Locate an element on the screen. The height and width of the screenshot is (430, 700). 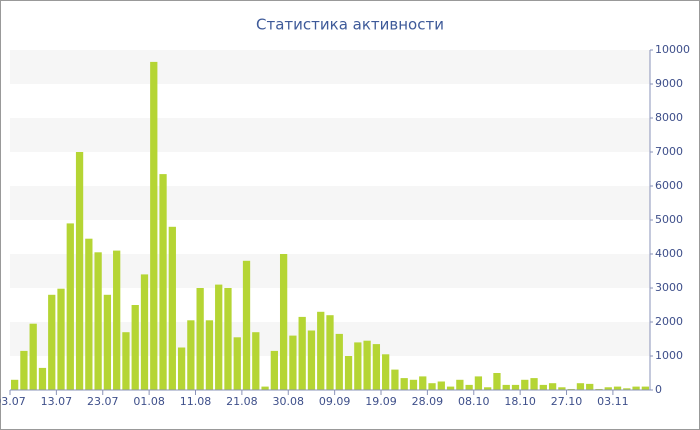
x-tick-label: 30.08 is located at coordinates (289, 401).